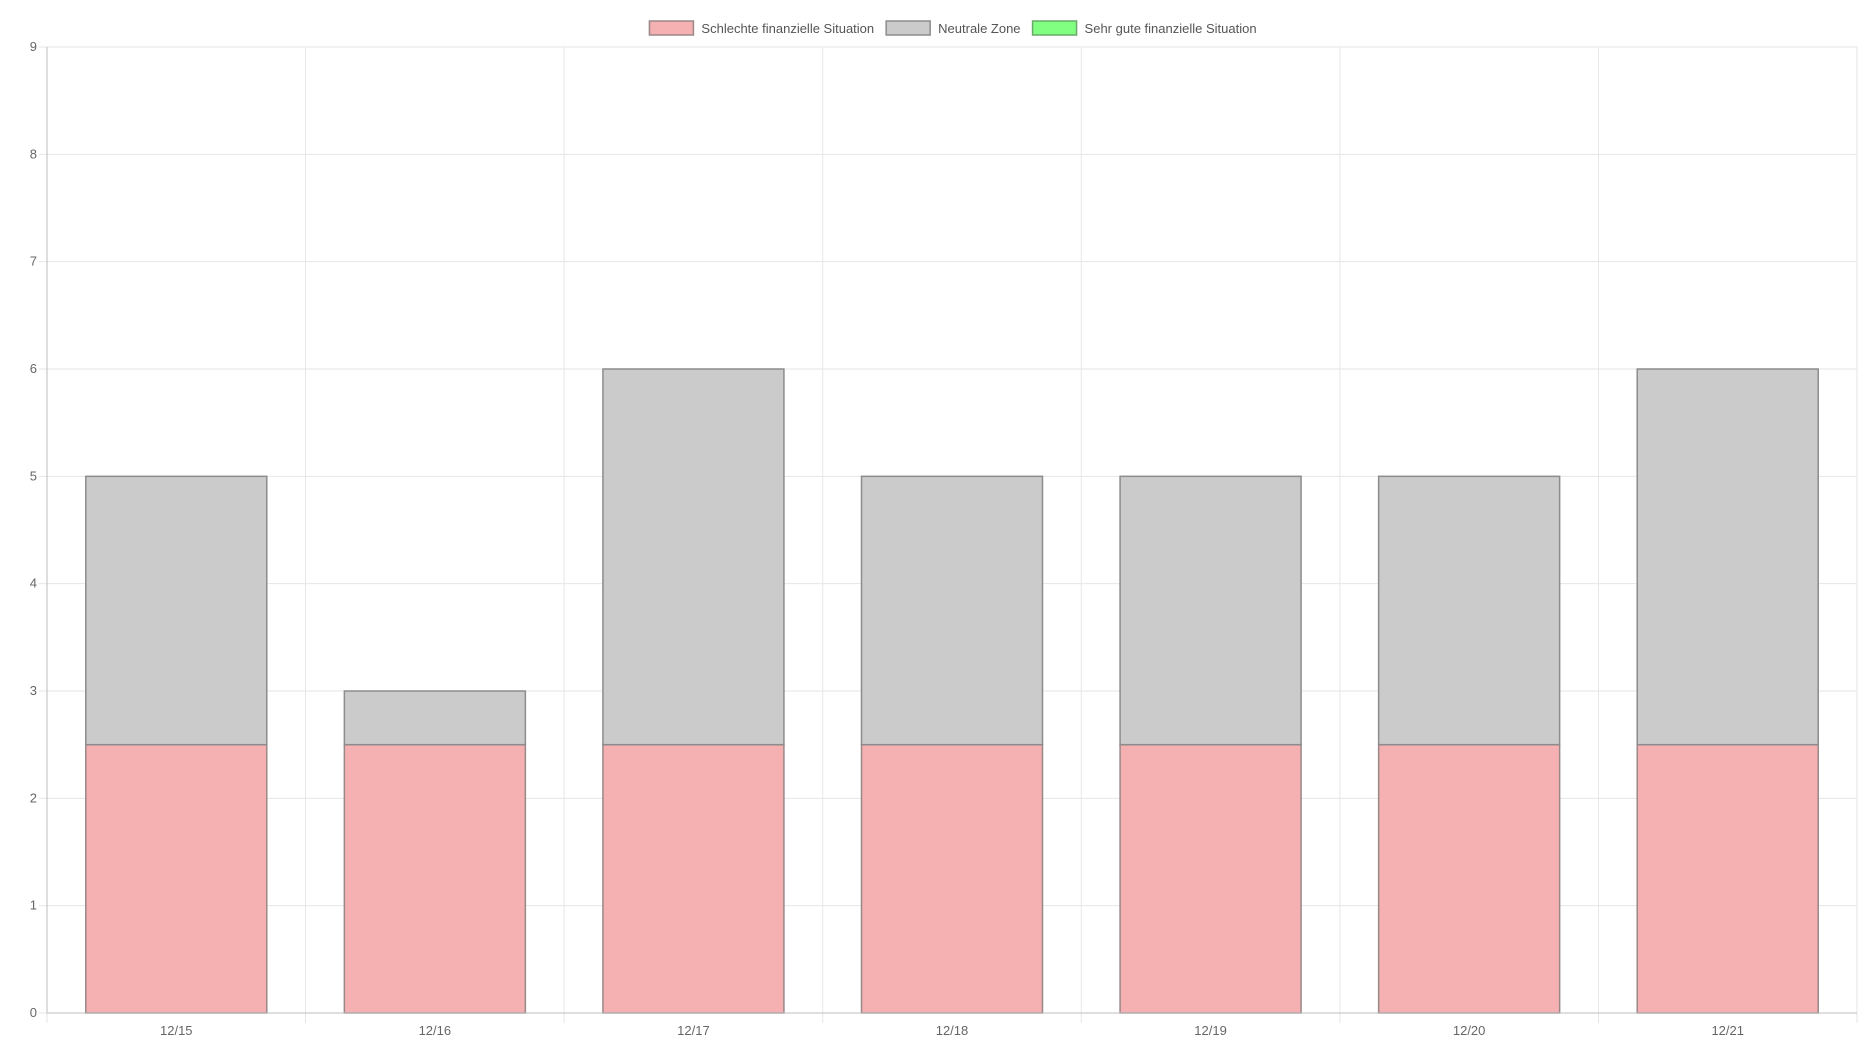 Image resolution: width=1858 pixels, height=1053 pixels. I want to click on x-tick-label: 12/18, so click(952, 1030).